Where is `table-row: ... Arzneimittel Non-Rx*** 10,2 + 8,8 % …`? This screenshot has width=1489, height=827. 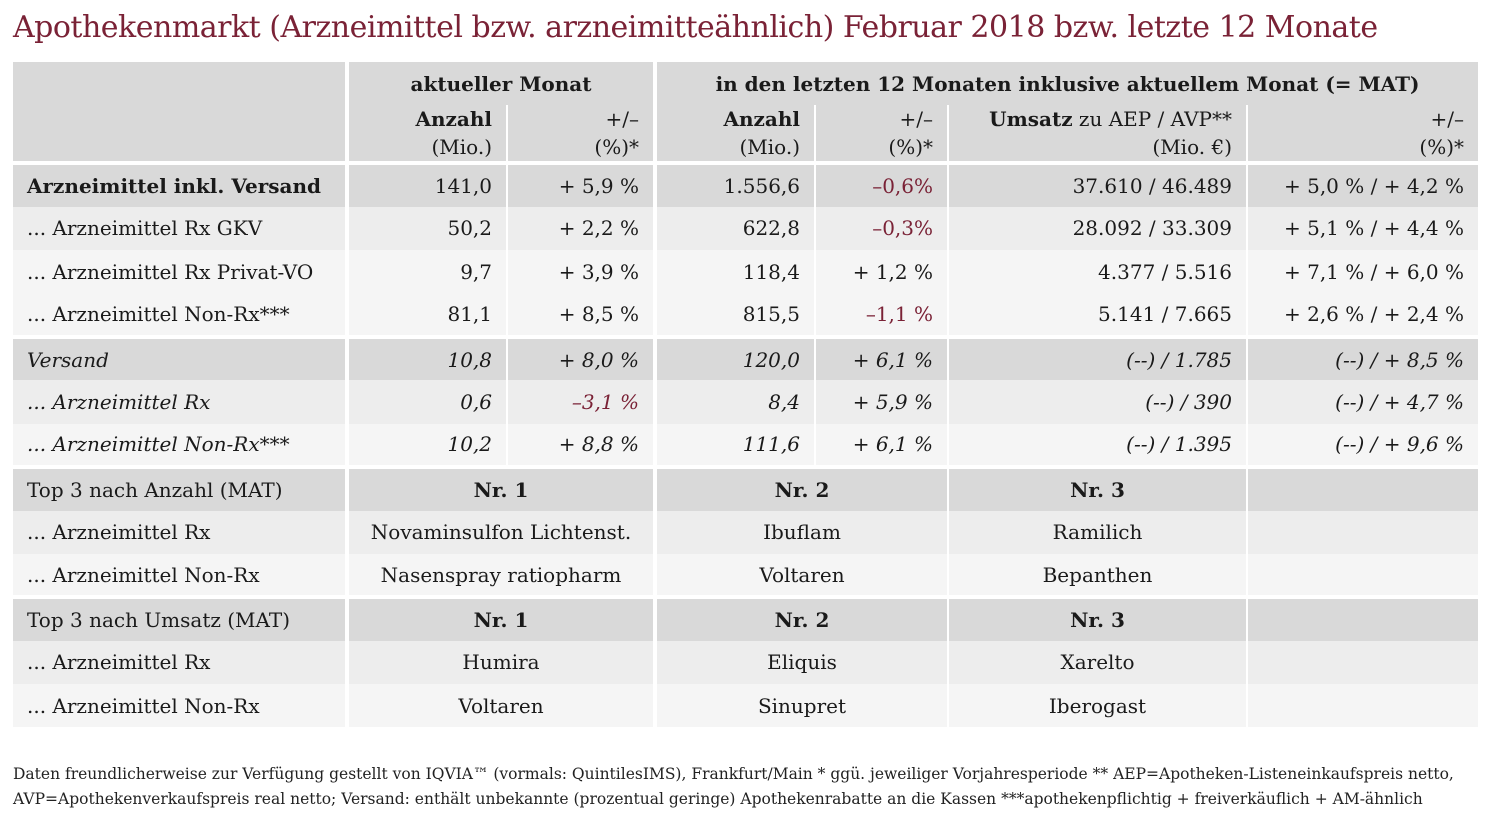
table-row: ... Arzneimittel Non-Rx*** 10,2 + 8,8 % … is located at coordinates (746, 445).